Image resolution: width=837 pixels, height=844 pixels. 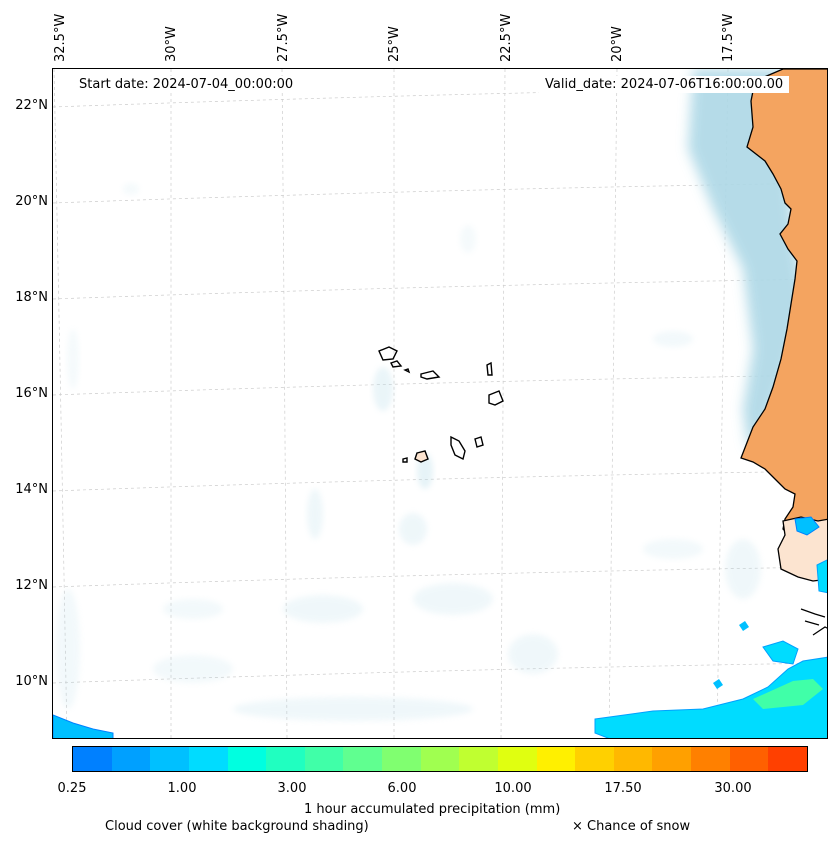 What do you see at coordinates (396, 364) in the screenshot?
I see `island-sao-vicente` at bounding box center [396, 364].